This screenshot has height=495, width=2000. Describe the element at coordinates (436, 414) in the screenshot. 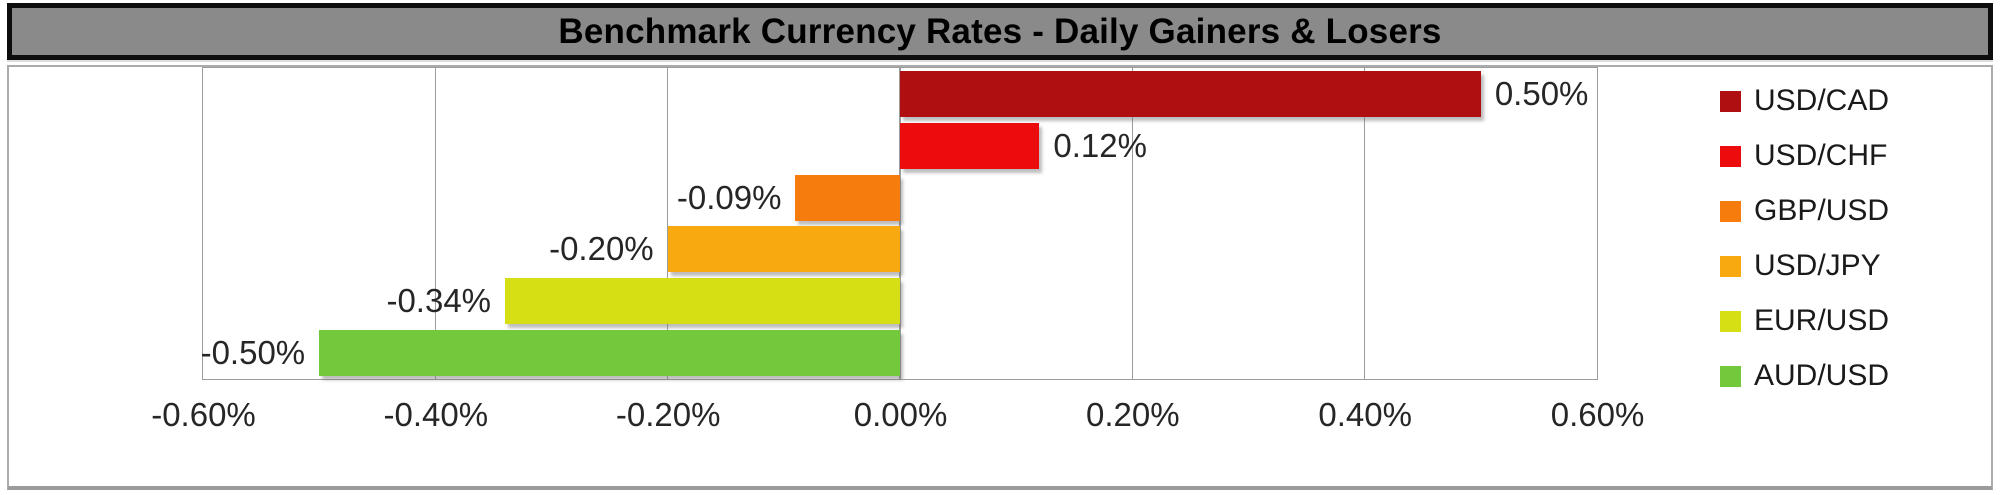

I see `x-tick-label: -0.40%` at that location.